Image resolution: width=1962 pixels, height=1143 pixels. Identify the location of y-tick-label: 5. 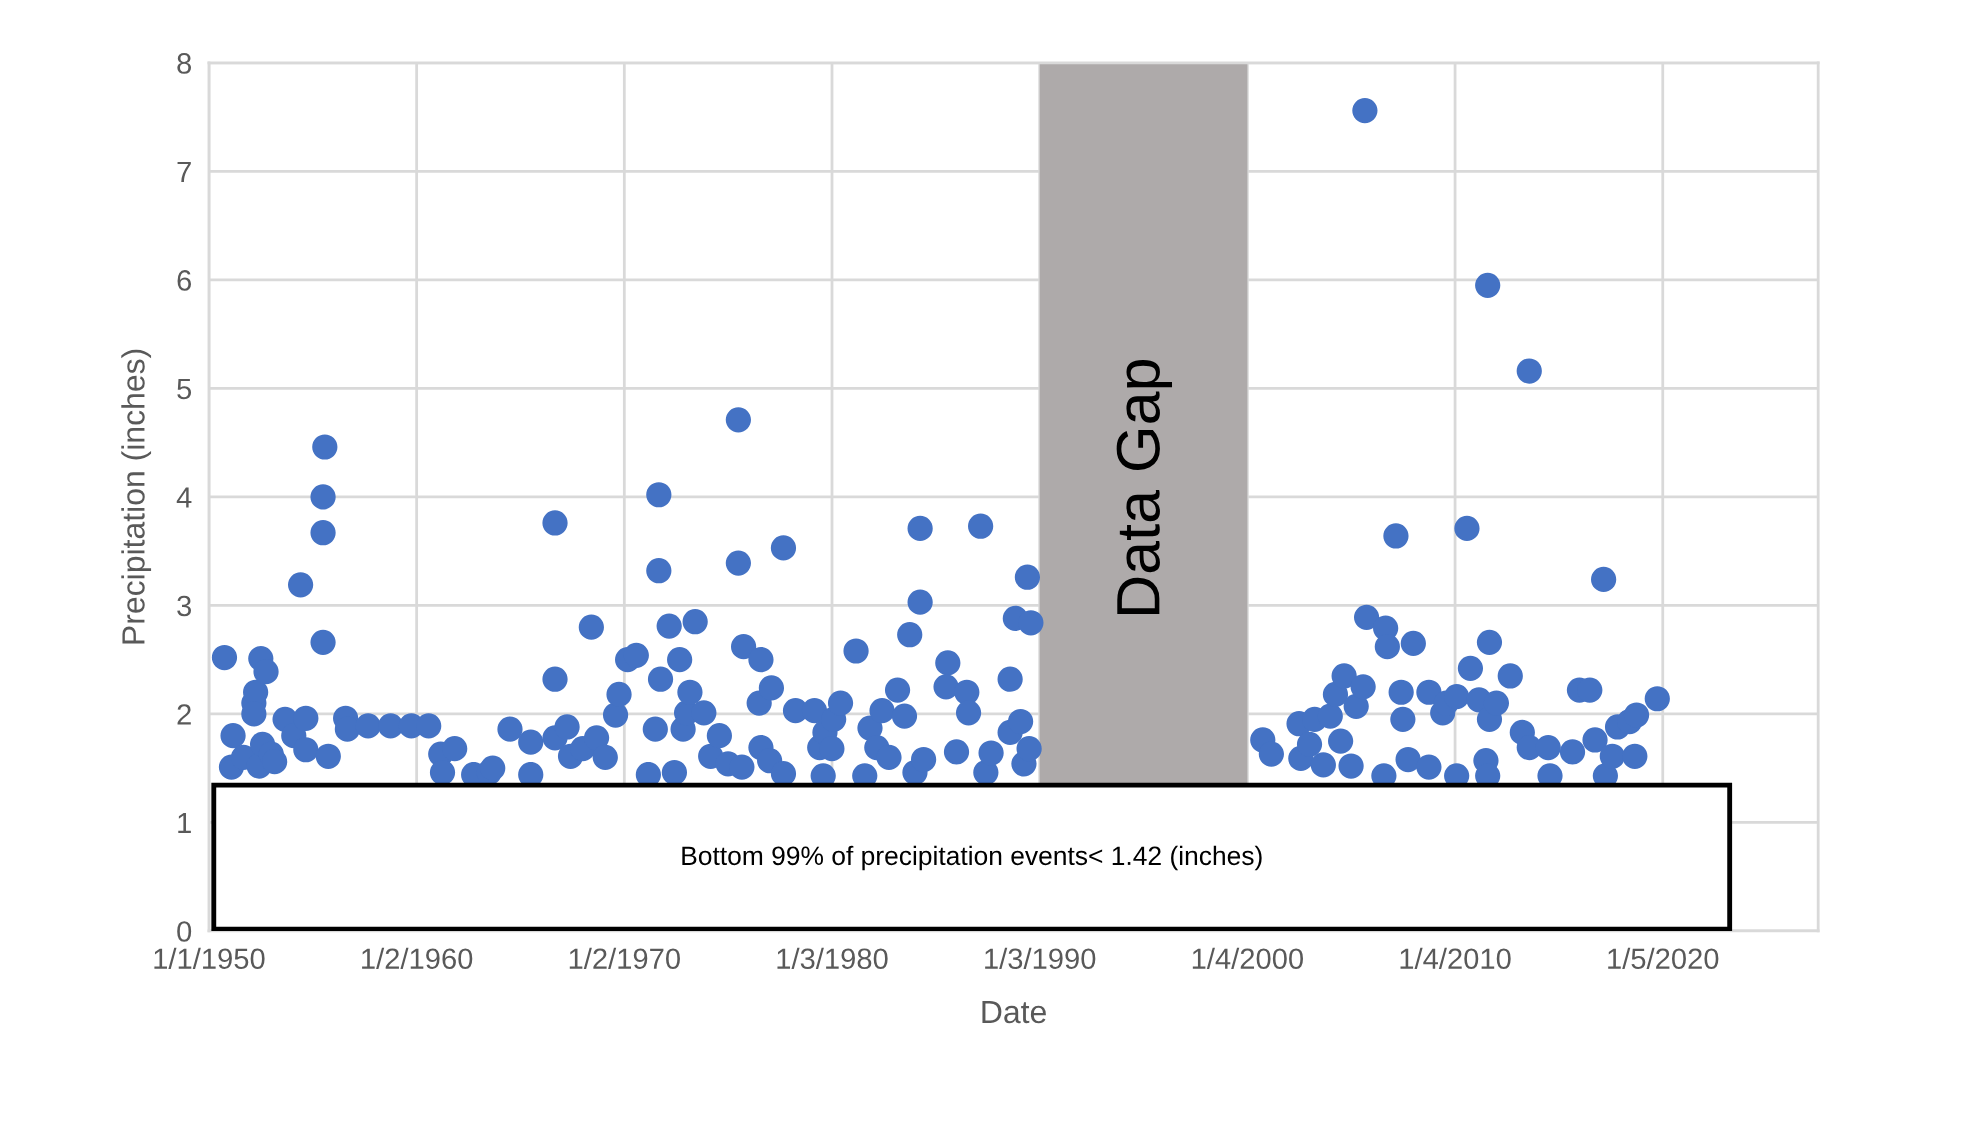
(184, 389).